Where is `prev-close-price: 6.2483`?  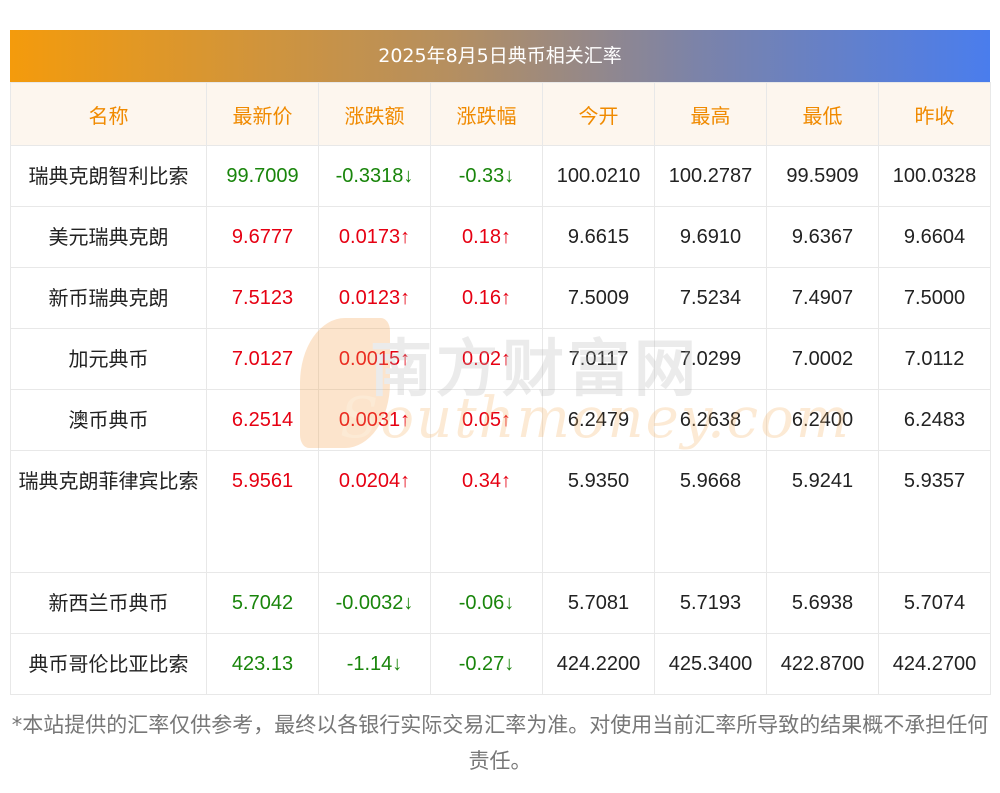
prev-close-price: 6.2483 is located at coordinates (934, 420).